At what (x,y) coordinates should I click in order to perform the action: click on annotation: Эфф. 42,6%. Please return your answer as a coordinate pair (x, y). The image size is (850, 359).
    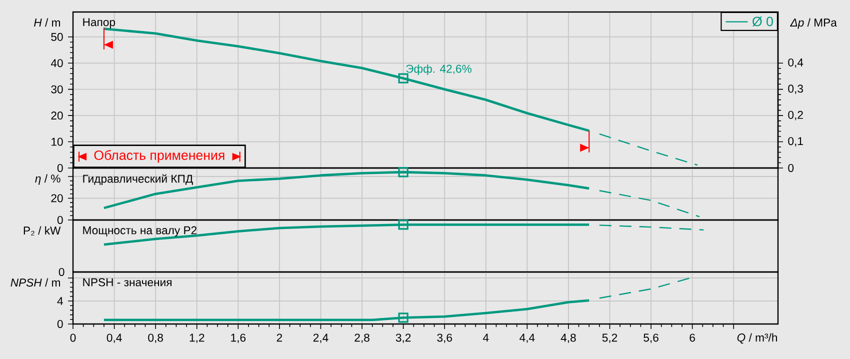
    Looking at the image, I should click on (439, 70).